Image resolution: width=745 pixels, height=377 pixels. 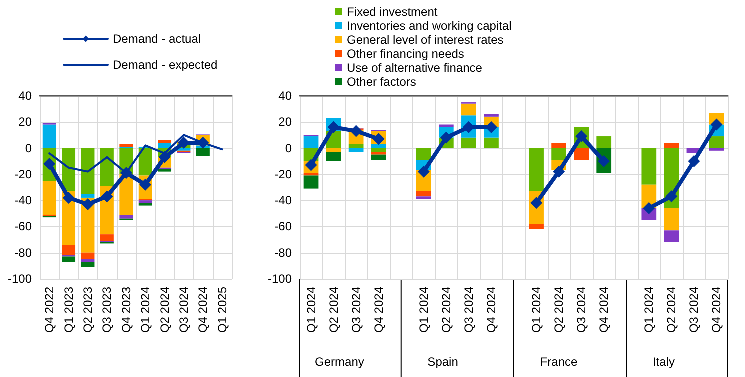 What do you see at coordinates (88, 310) in the screenshot?
I see `x-tick-label: Q2 2023` at bounding box center [88, 310].